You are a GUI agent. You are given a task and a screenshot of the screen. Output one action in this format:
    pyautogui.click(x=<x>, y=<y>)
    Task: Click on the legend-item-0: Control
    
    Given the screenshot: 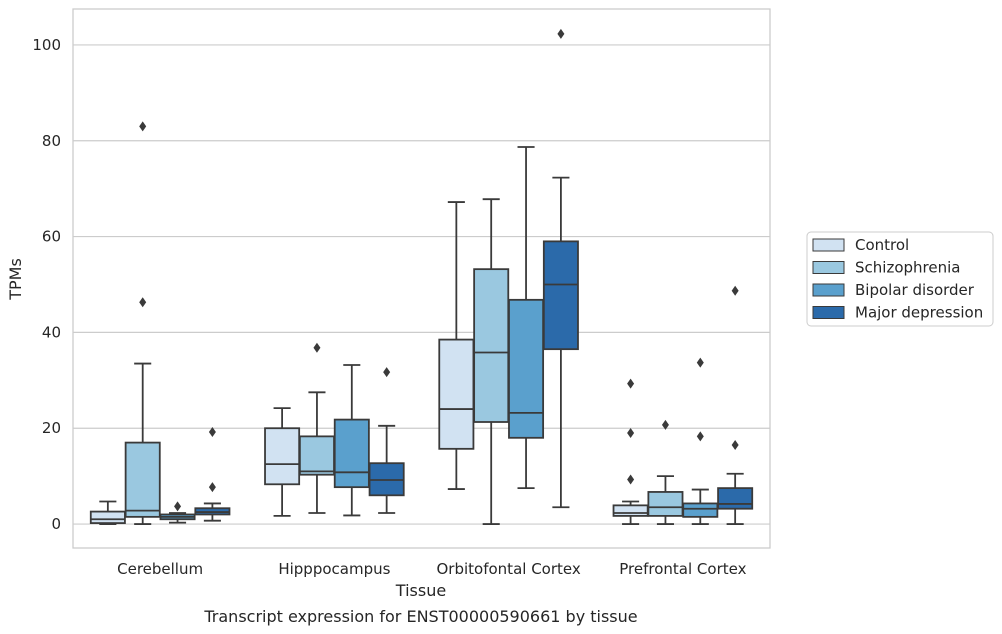 What is the action you would take?
    pyautogui.click(x=860, y=245)
    